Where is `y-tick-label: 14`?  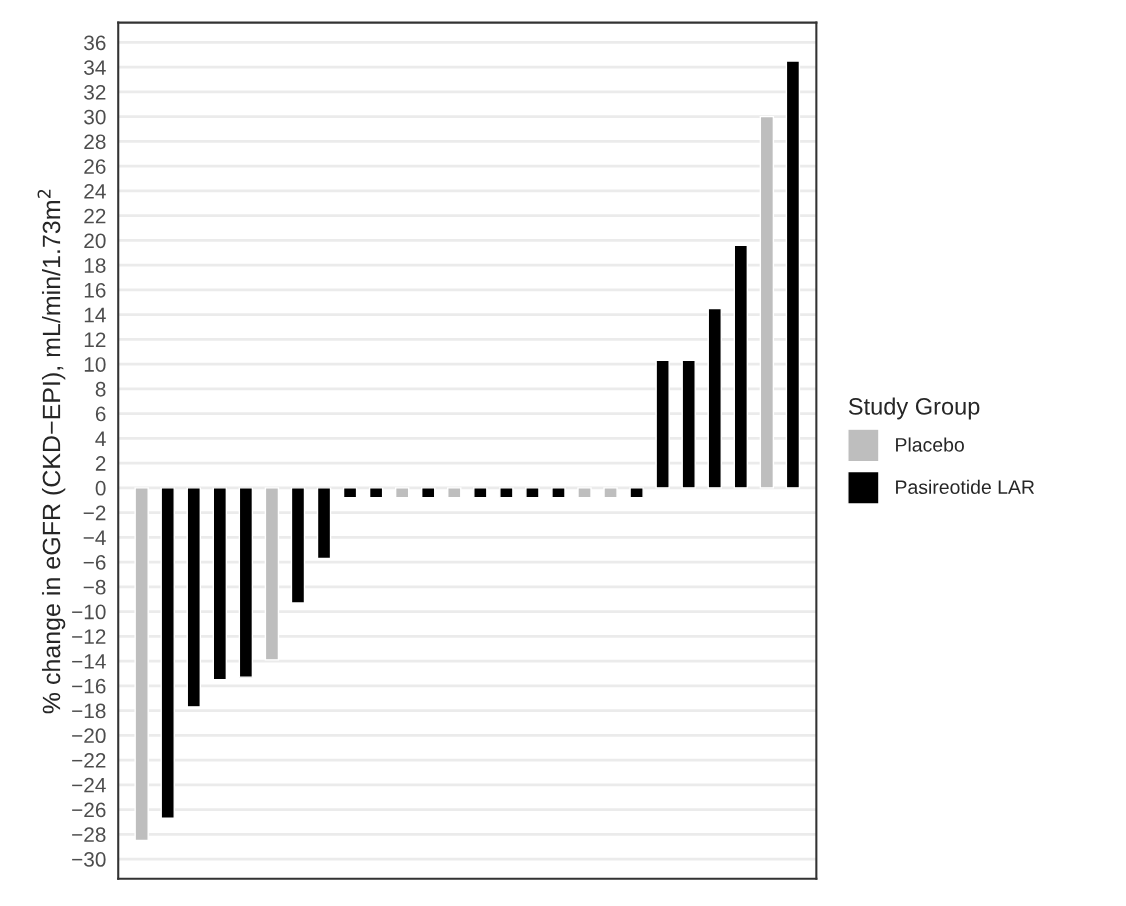
y-tick-label: 14 is located at coordinates (95, 315).